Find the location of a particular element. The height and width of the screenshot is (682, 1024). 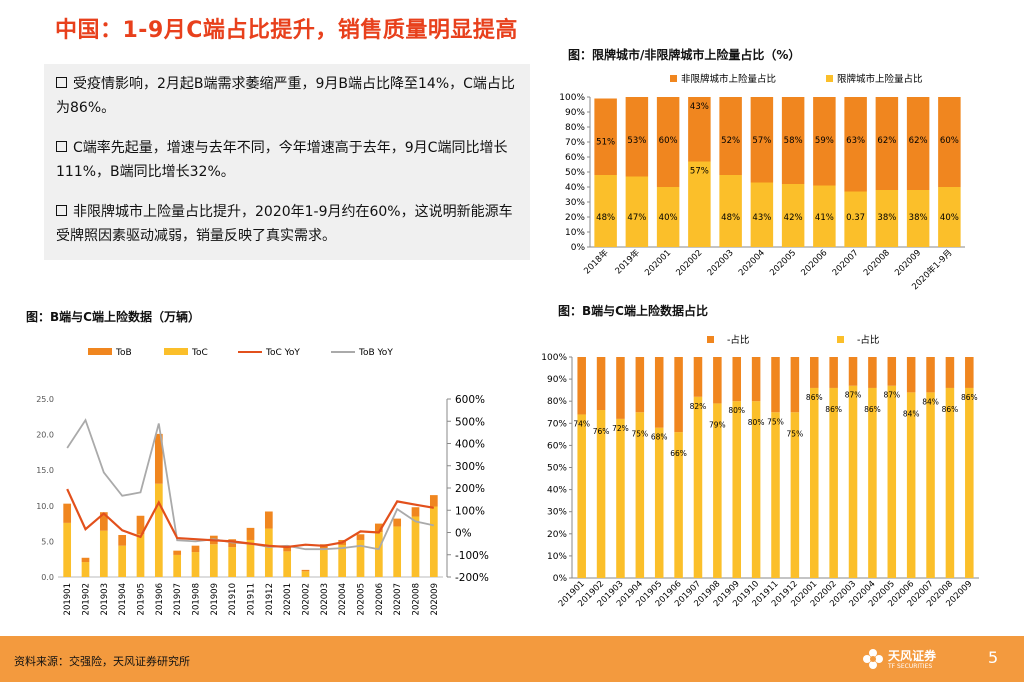

brand-name: 天风证券 is located at coordinates (912, 656).